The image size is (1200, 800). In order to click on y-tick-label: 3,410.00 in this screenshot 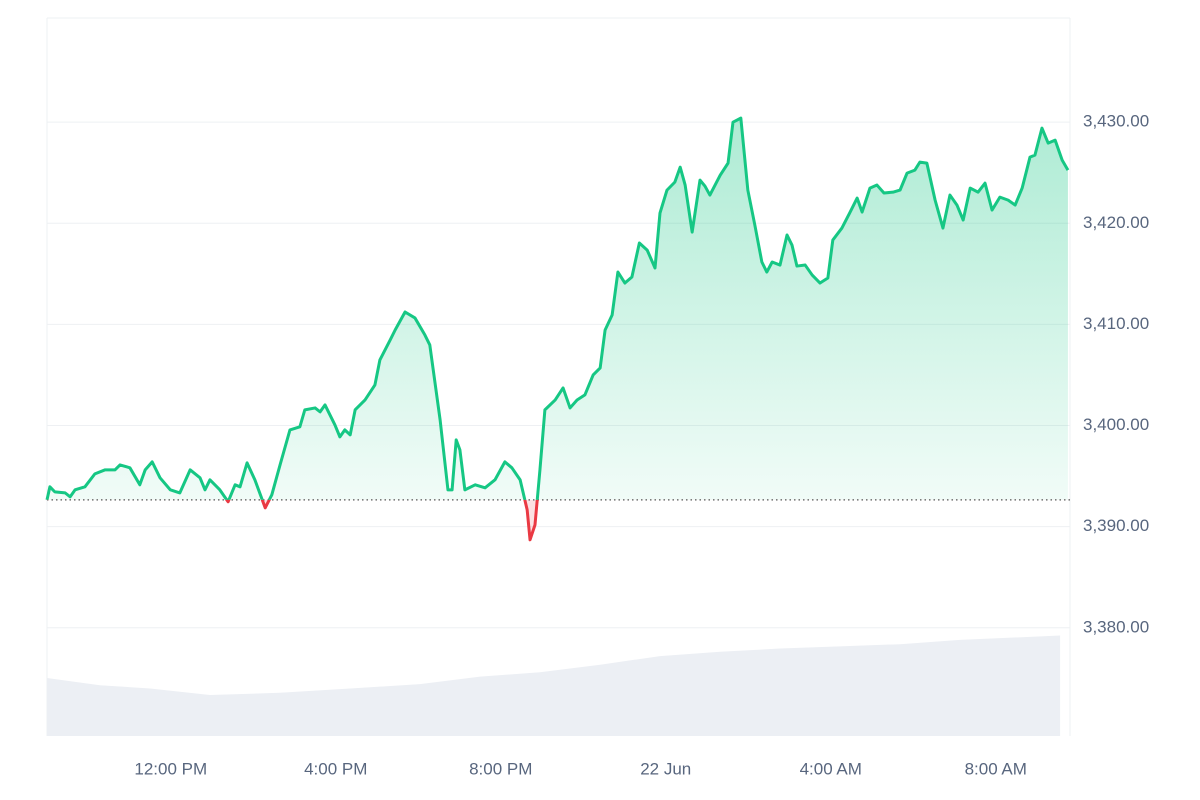, I will do `click(1116, 323)`.